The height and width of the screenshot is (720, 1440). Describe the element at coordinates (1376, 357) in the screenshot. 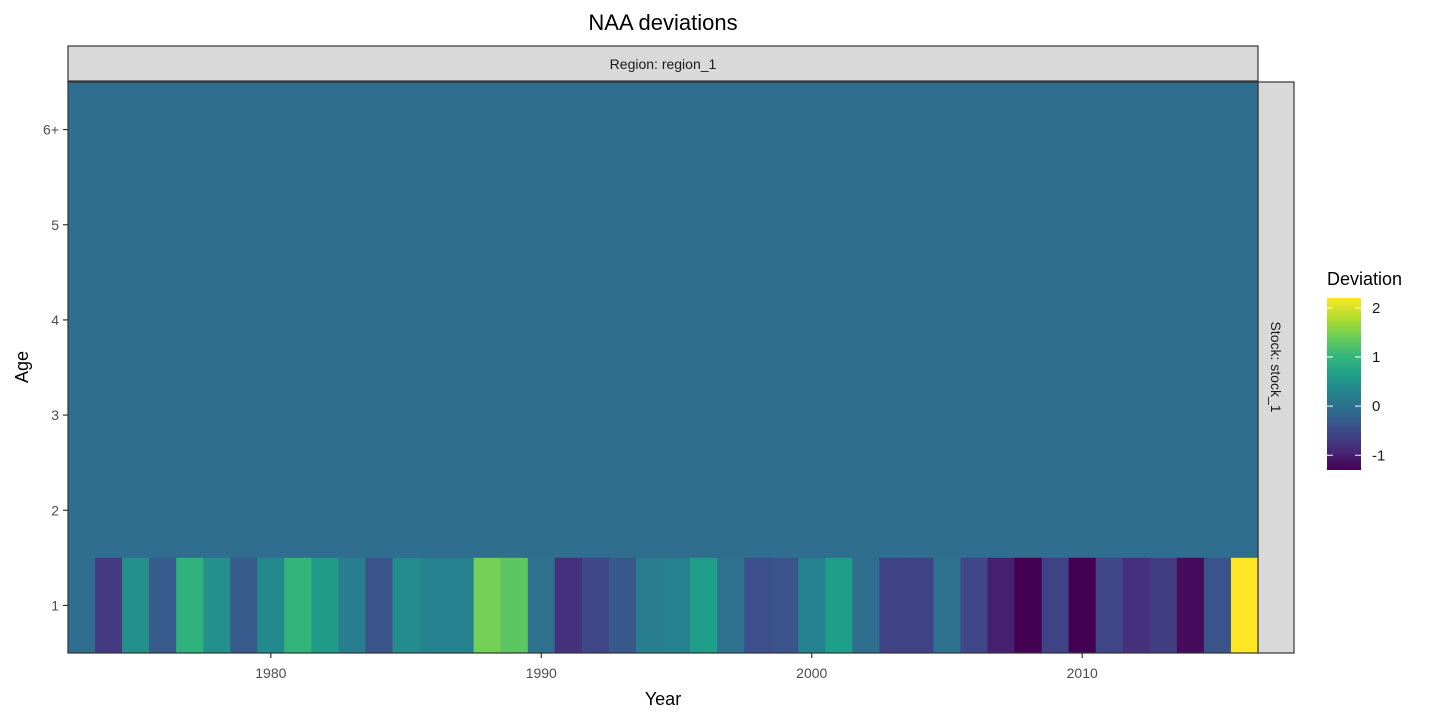

I see `legend-tick-label: 1` at that location.